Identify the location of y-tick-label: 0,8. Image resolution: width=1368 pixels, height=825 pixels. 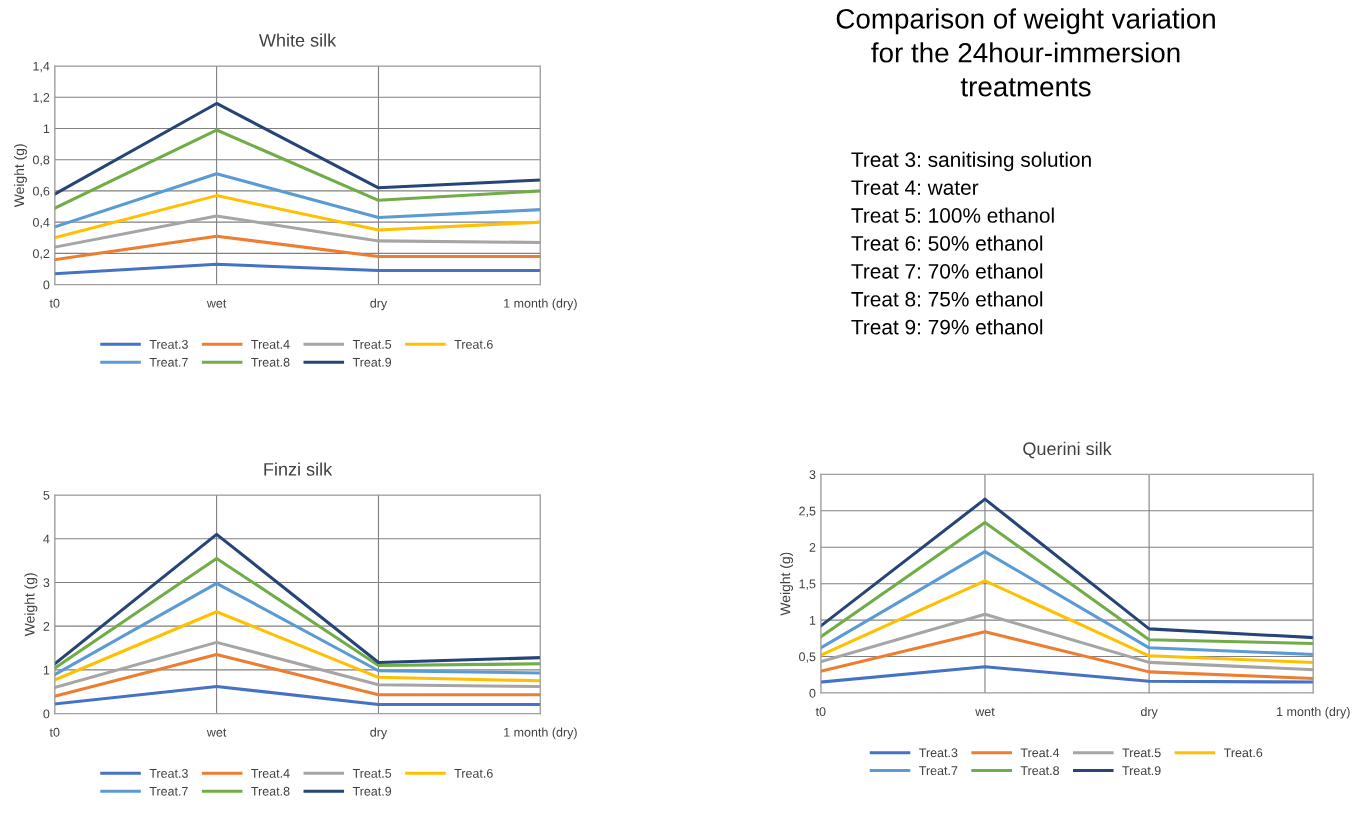
(41, 160).